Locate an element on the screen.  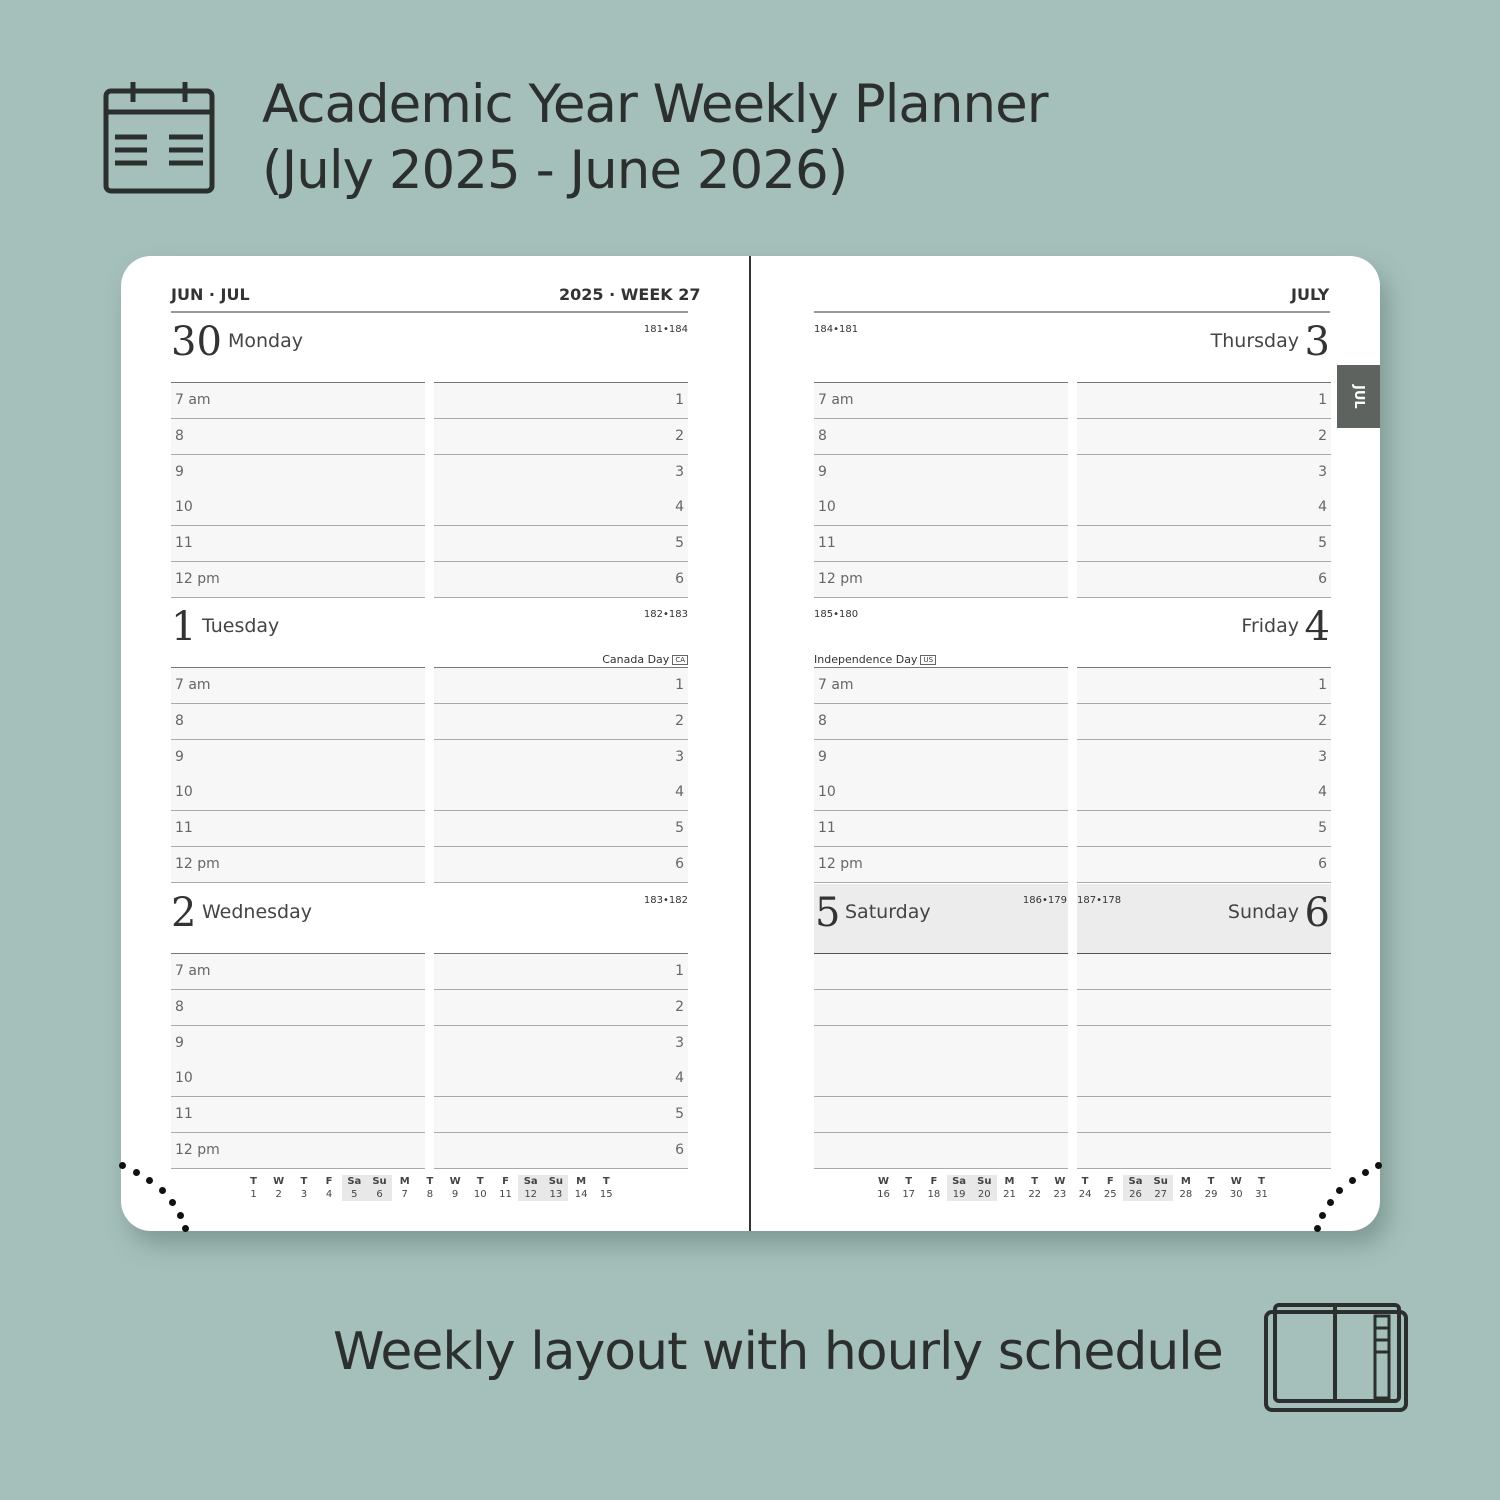
mini-calendar-day: Sa 19 is located at coordinates (959, 1188).